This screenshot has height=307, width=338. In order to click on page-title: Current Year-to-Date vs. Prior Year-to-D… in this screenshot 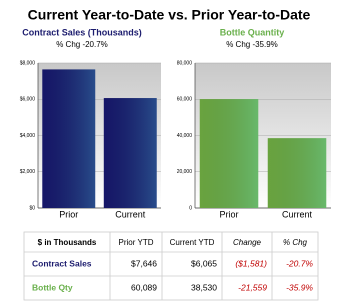, I will do `click(169, 15)`.